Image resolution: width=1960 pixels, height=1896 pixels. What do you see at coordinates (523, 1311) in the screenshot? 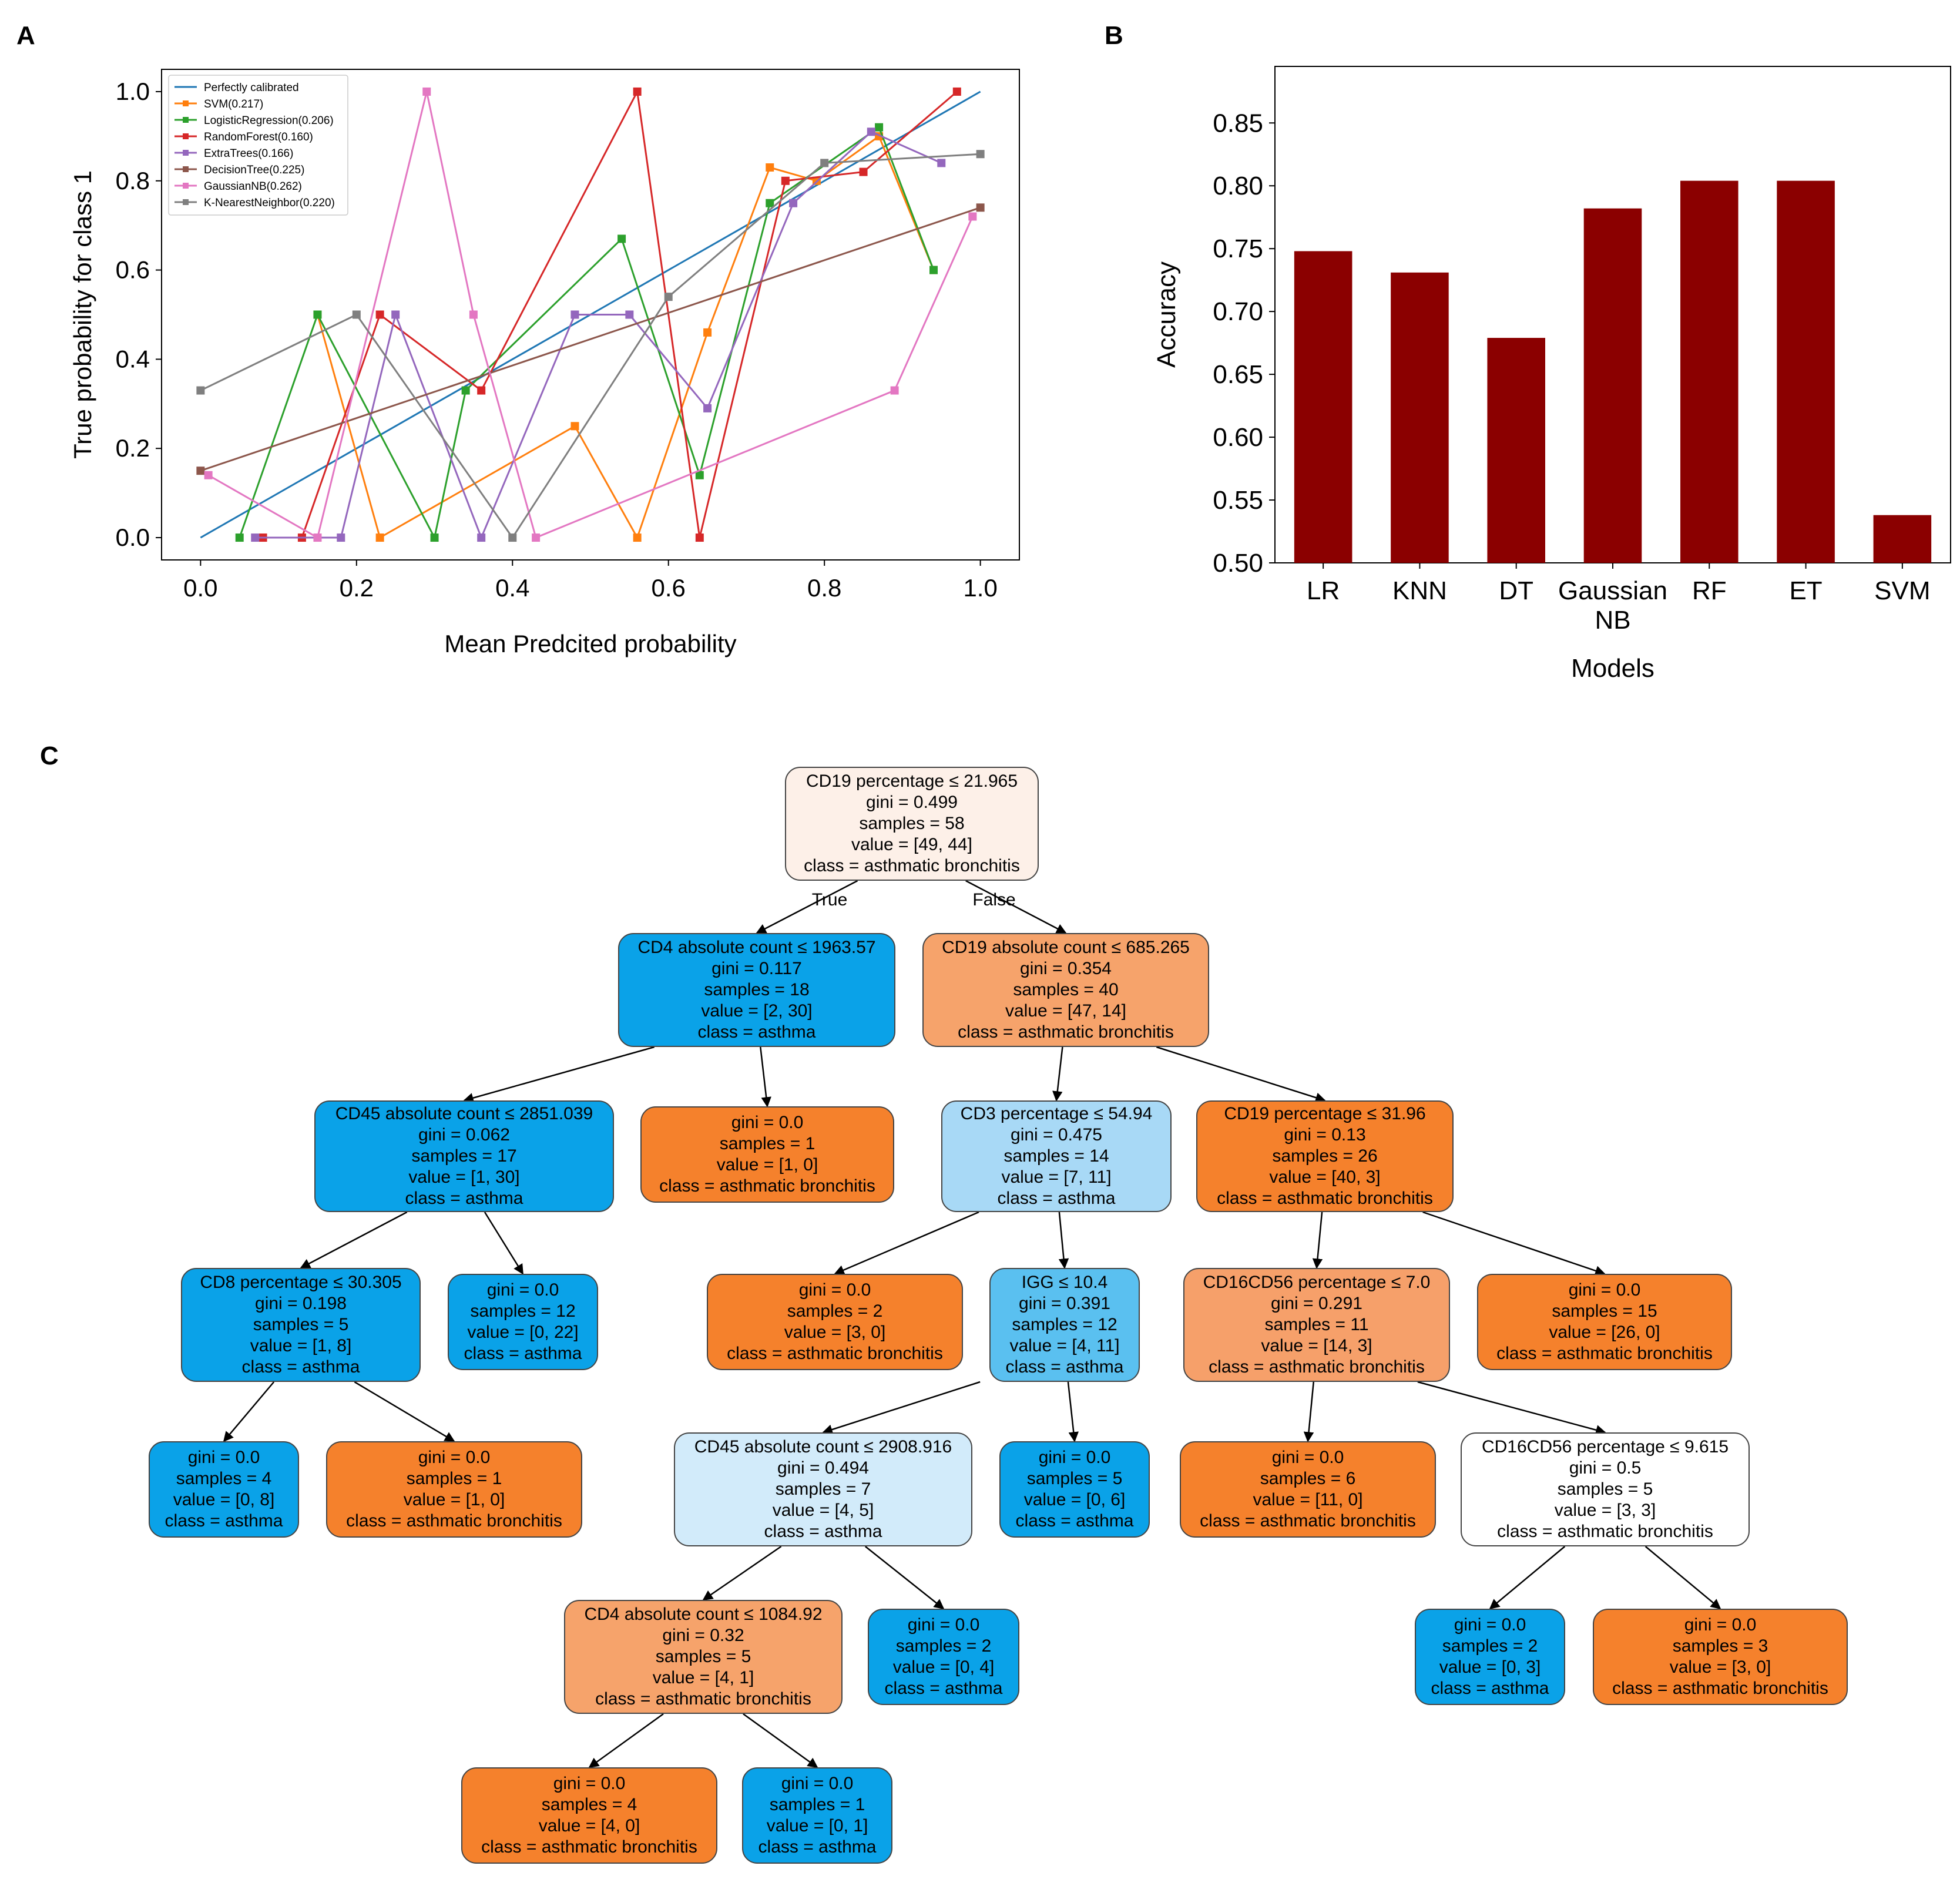
I see `tree-node-line: samples = 12` at bounding box center [523, 1311].